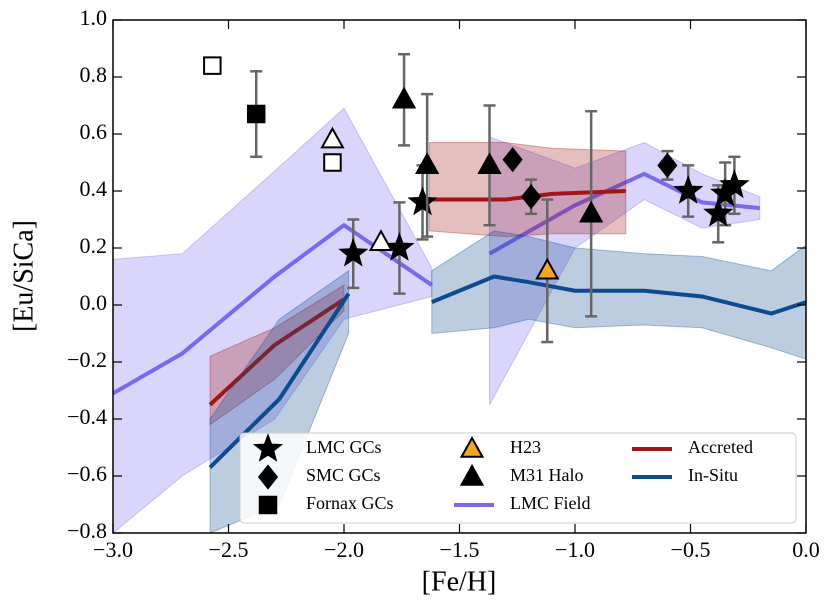 The image size is (831, 612). Describe the element at coordinates (575, 549) in the screenshot. I see `x-tick-label: −1.0` at that location.